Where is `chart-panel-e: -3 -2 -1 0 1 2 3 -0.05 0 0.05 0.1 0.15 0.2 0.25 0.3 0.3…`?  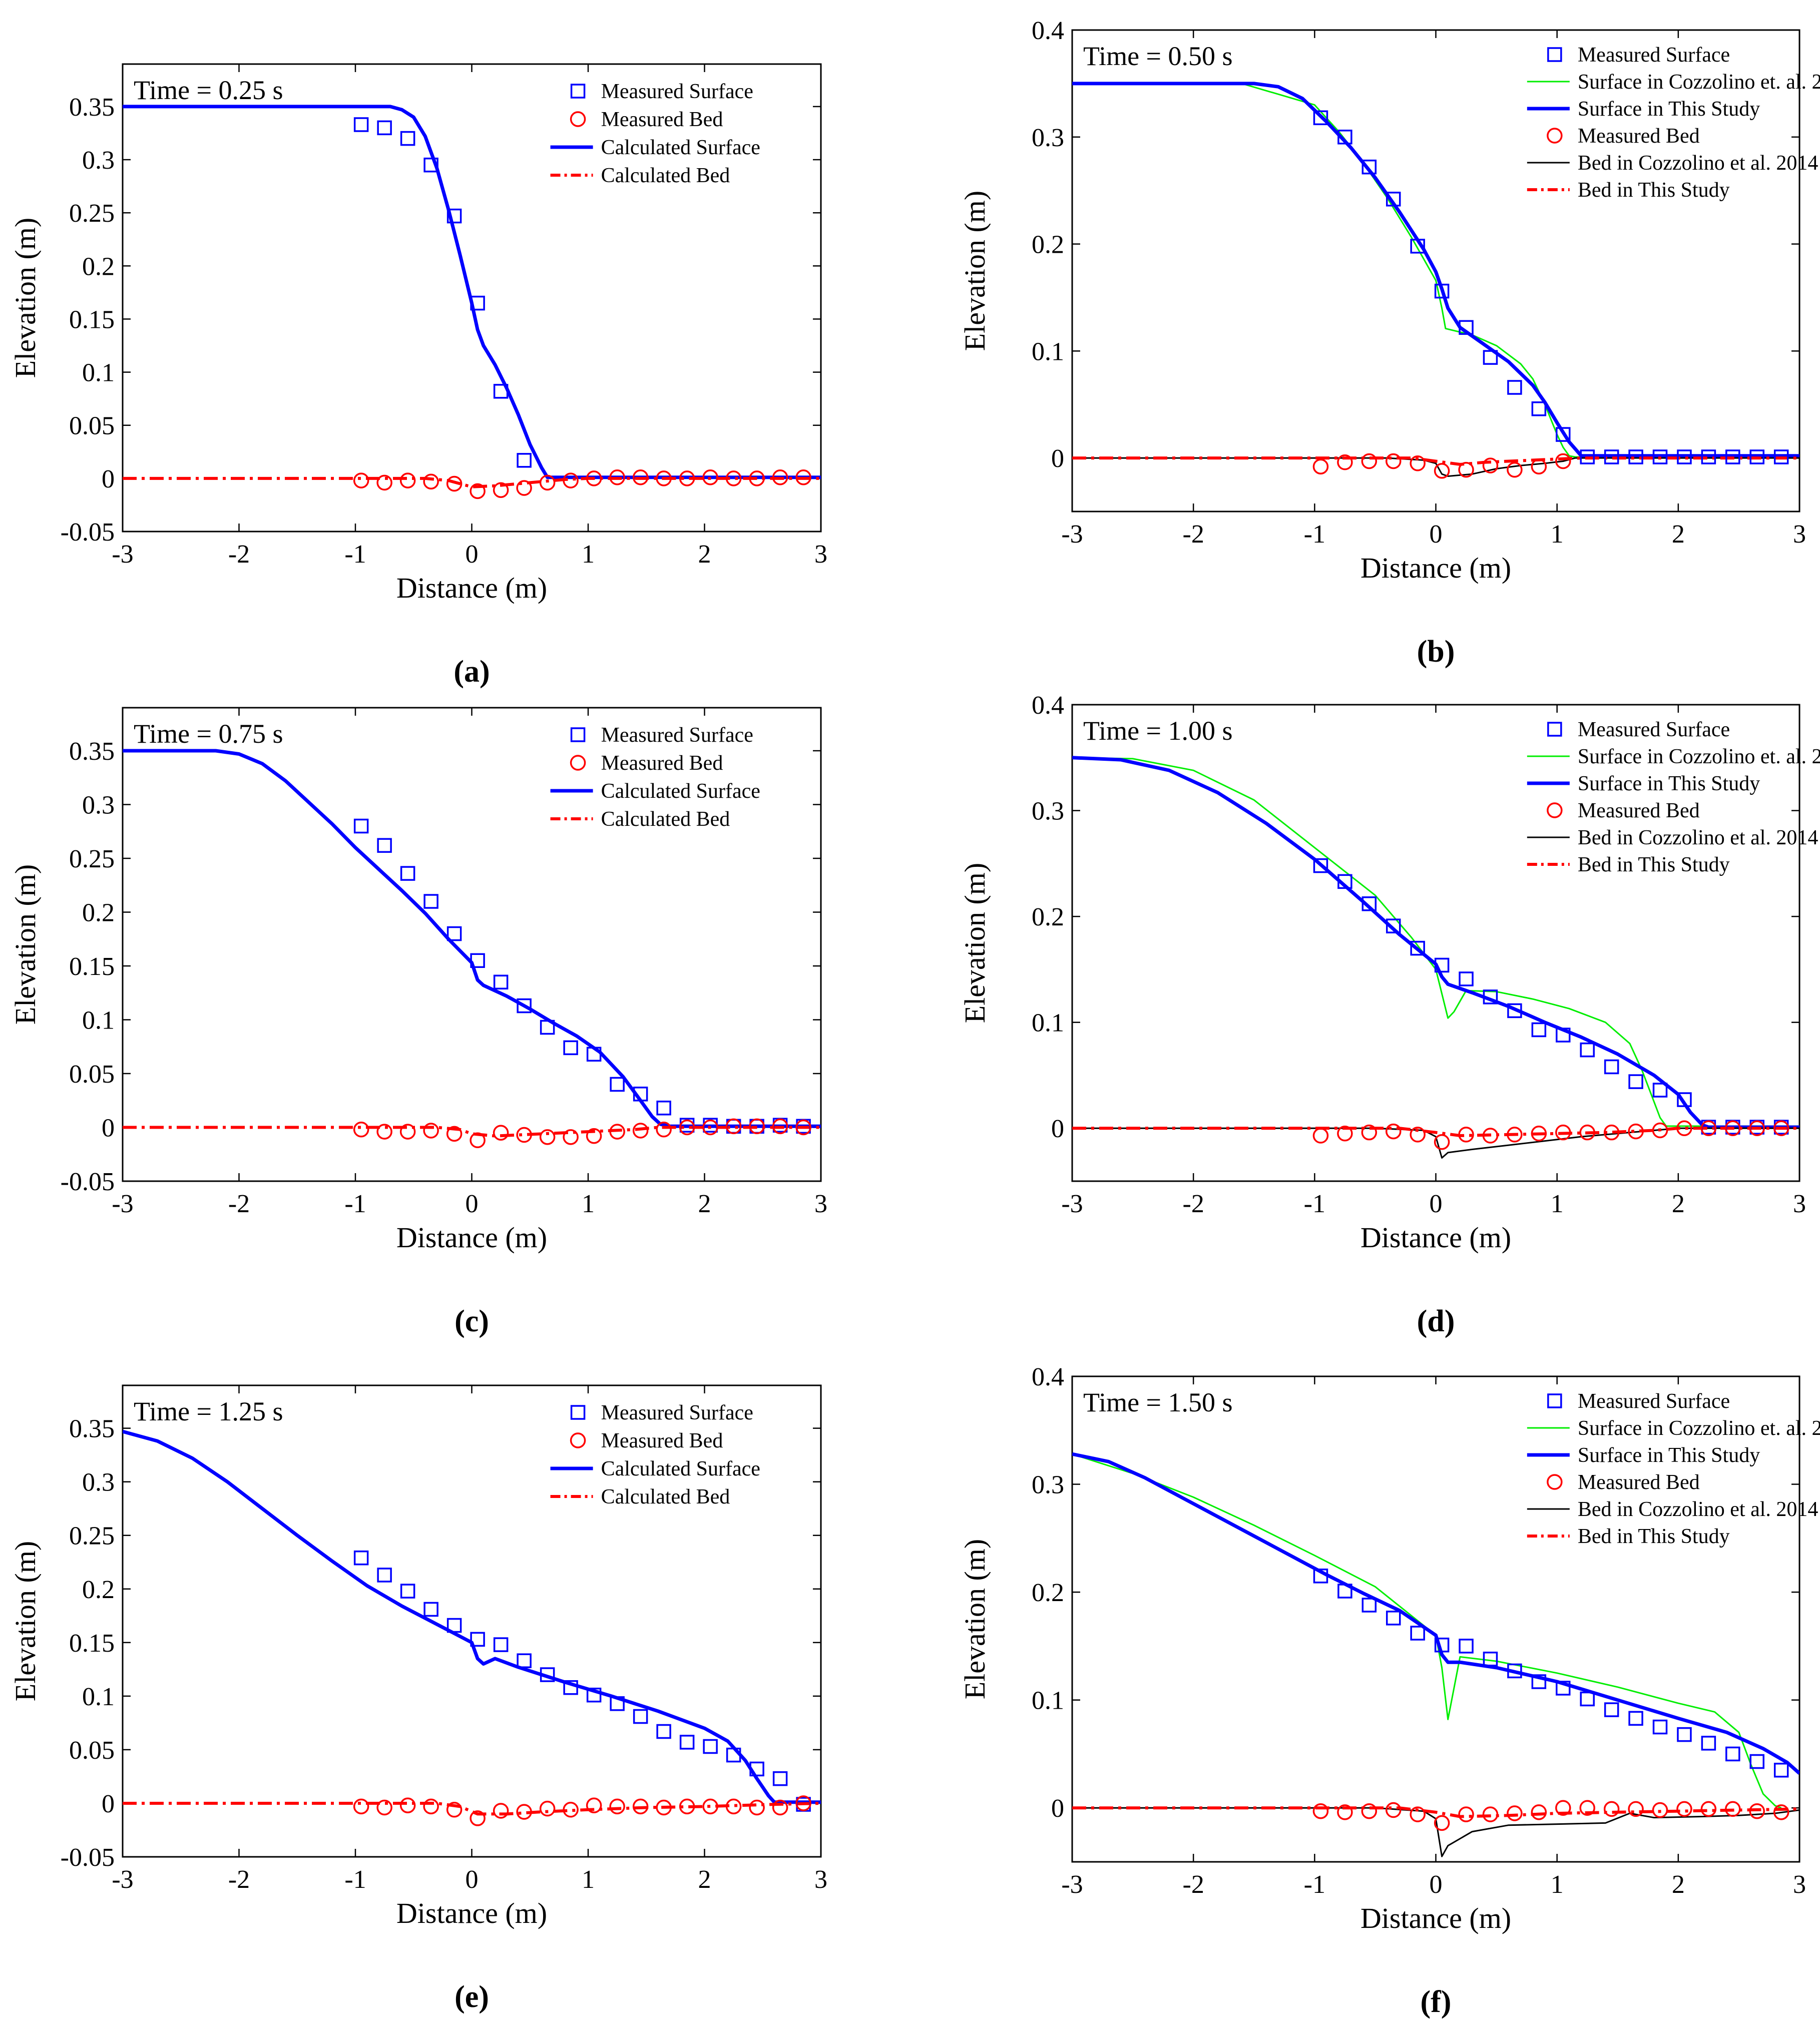 chart-panel-e: -3 -2 -1 0 1 2 3 -0.05 0 0.05 0.1 0.15 0.2 0.25 0.3 0.3… is located at coordinates (418, 1699).